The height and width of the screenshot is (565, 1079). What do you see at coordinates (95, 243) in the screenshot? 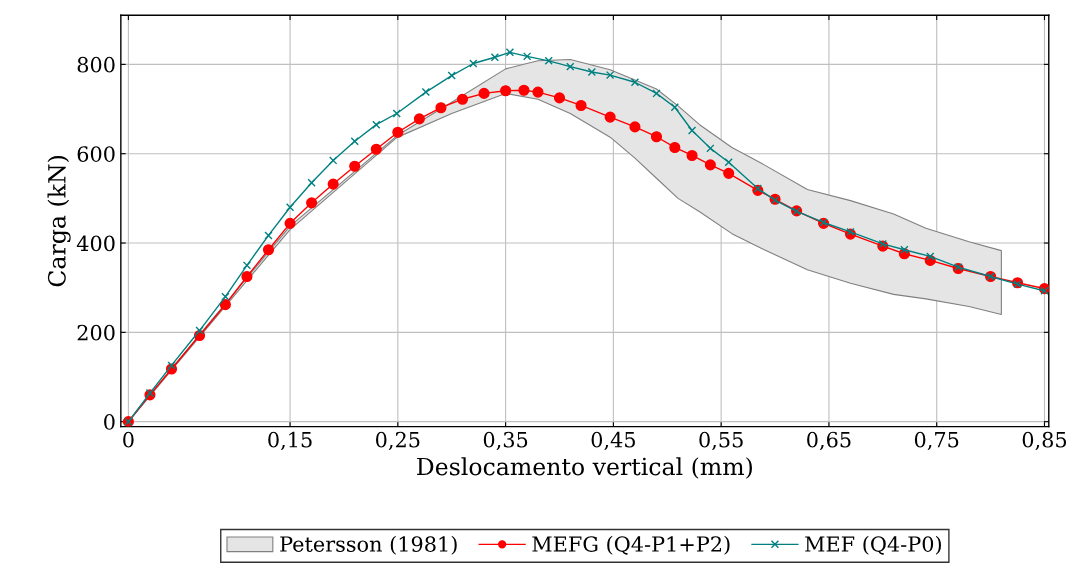
I see `y-tick-label: 400` at bounding box center [95, 243].